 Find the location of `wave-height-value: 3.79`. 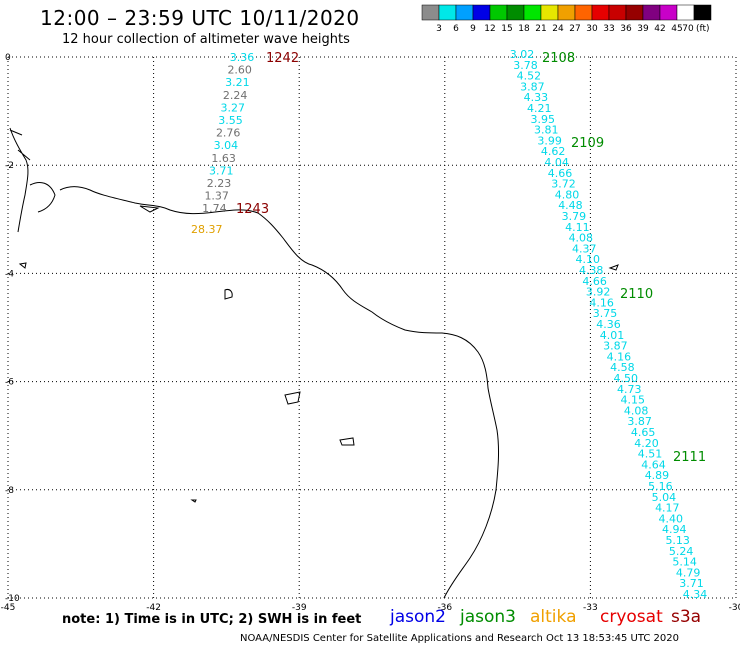

wave-height-value: 3.79 is located at coordinates (574, 216).